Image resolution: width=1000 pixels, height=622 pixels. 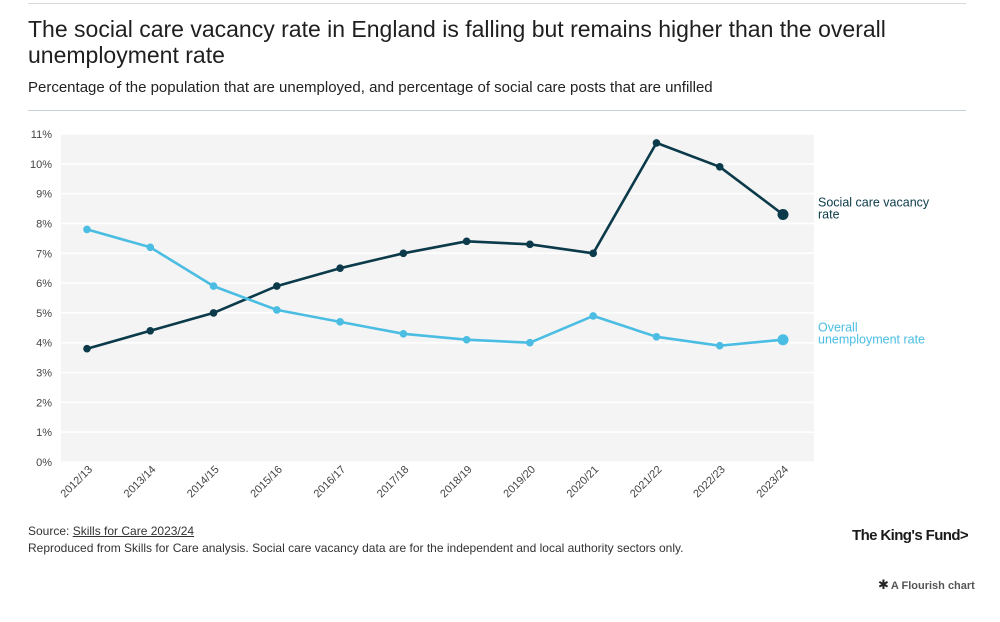 What do you see at coordinates (583, 482) in the screenshot?
I see `x-tick-label: 2020/21` at bounding box center [583, 482].